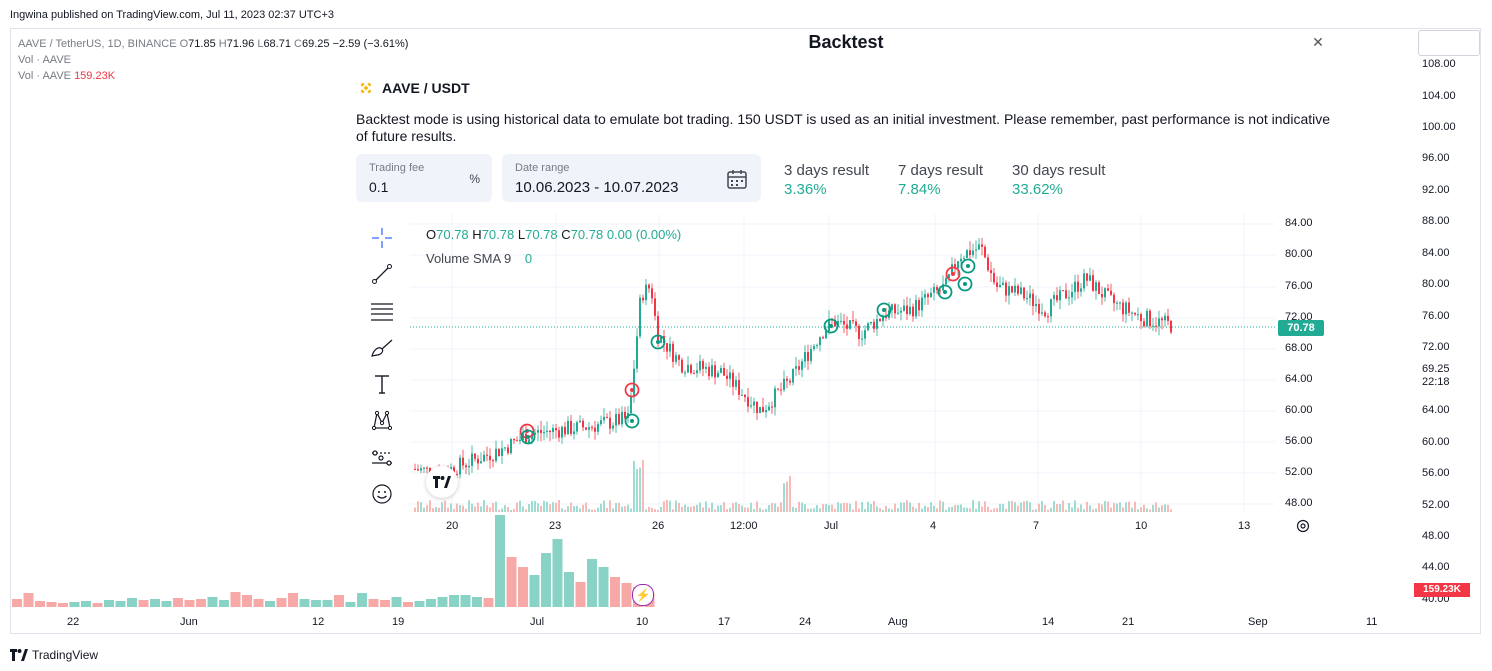 This screenshot has width=1492, height=671. I want to click on volume-sma-line: Volume SMA 9 0, so click(479, 258).